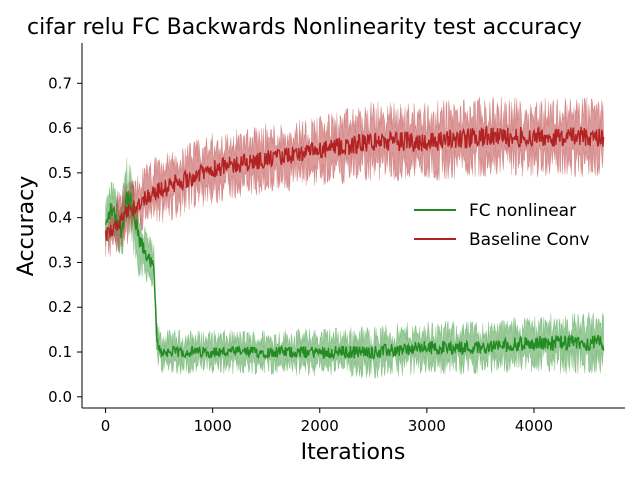 The width and height of the screenshot is (640, 480). Describe the element at coordinates (60, 173) in the screenshot. I see `y-tick-label: 0.5` at that location.